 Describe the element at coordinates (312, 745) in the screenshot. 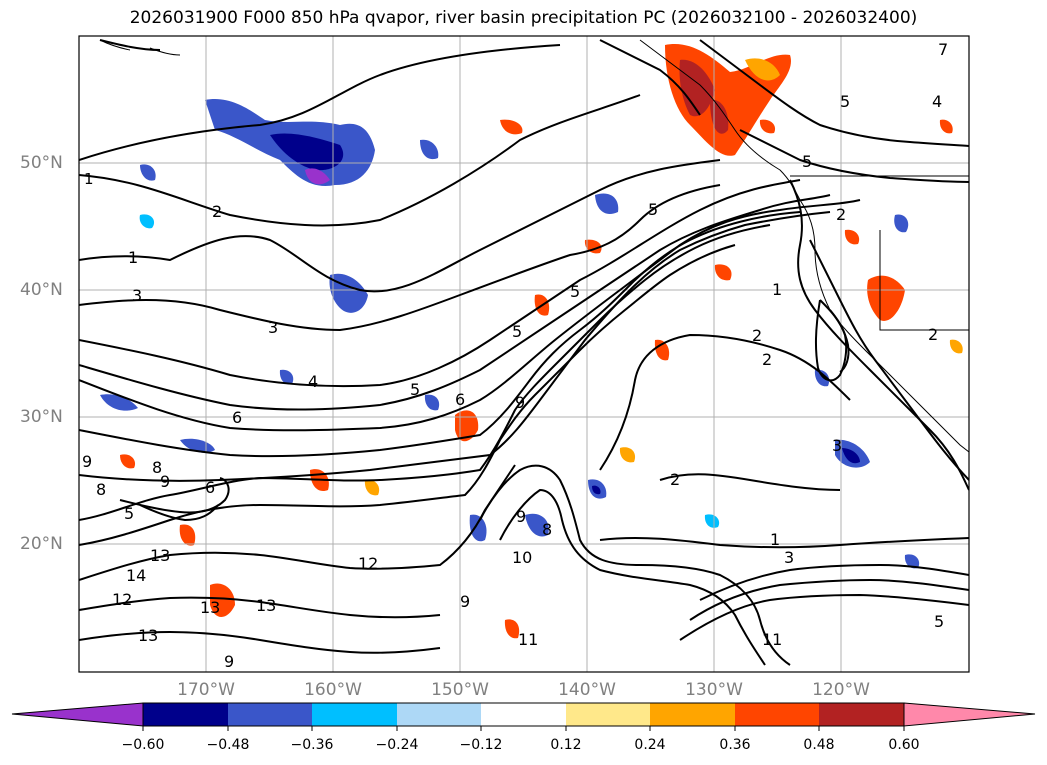

I see `colorbar-tick-label: −0.36` at that location.